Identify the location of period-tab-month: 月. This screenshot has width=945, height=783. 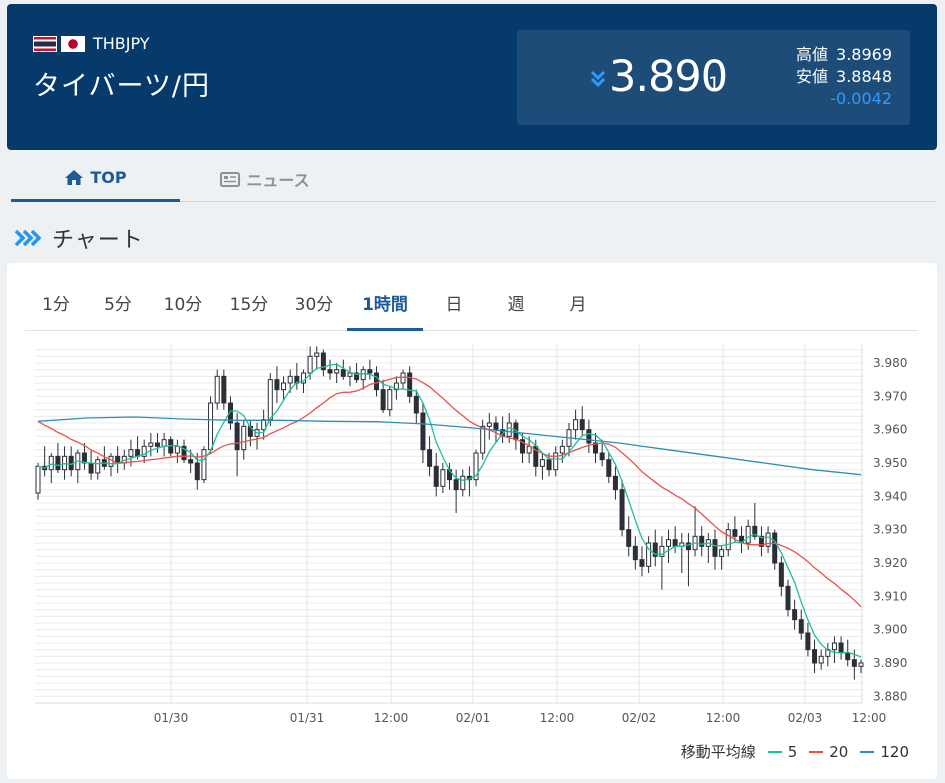
(578, 305).